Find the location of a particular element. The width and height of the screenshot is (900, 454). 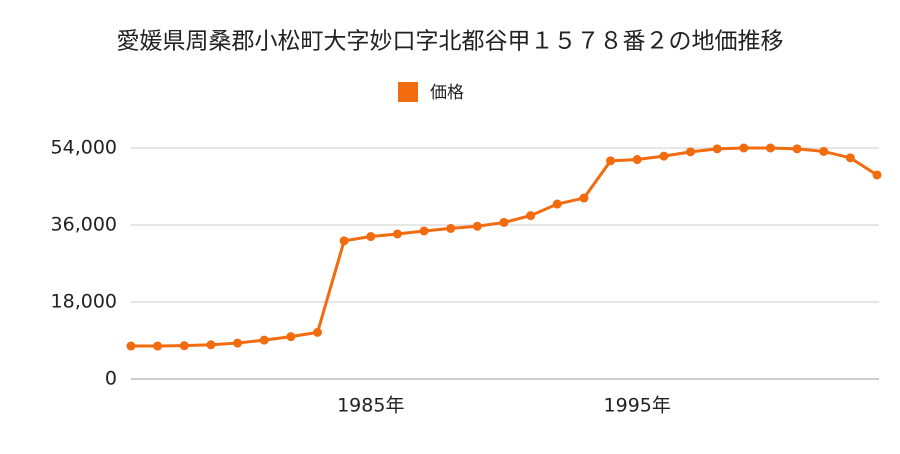

legend-label: 価格 is located at coordinates (447, 93).